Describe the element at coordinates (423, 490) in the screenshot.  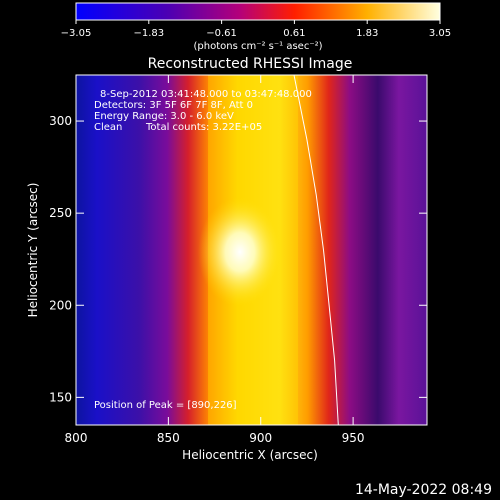
I see `timestamp: 14-May-2022 08:49` at that location.